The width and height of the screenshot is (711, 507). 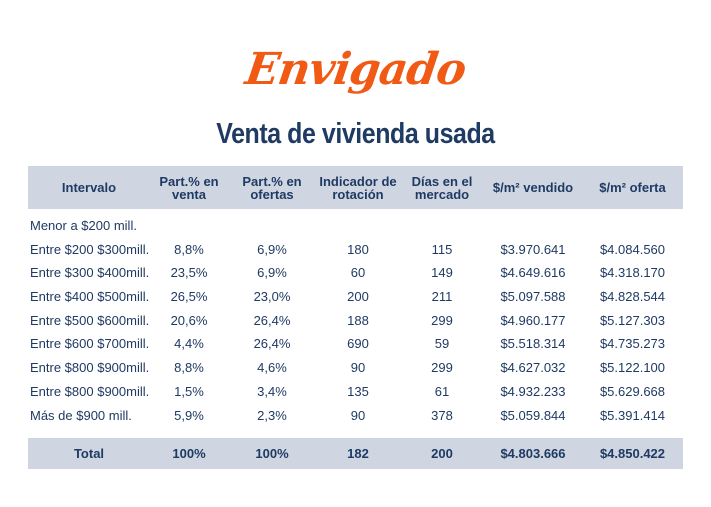 I want to click on header-intervalo: Intervalo, so click(x=89, y=187).